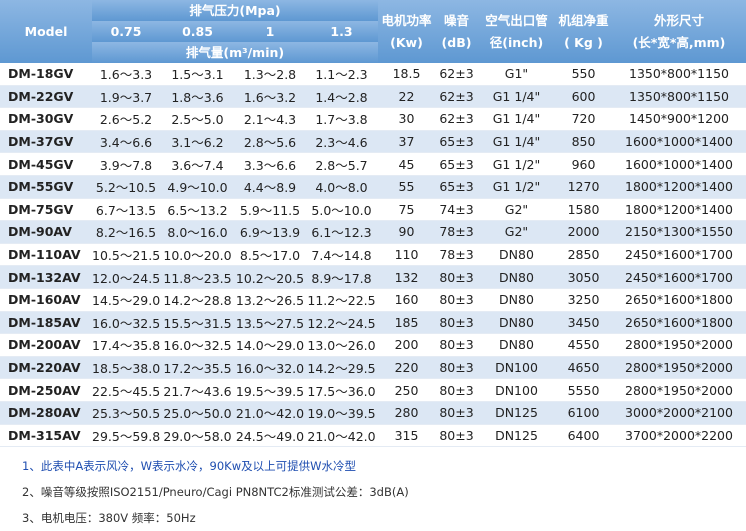  Describe the element at coordinates (126, 368) in the screenshot. I see `table-cell: 18.5～38.0` at that location.